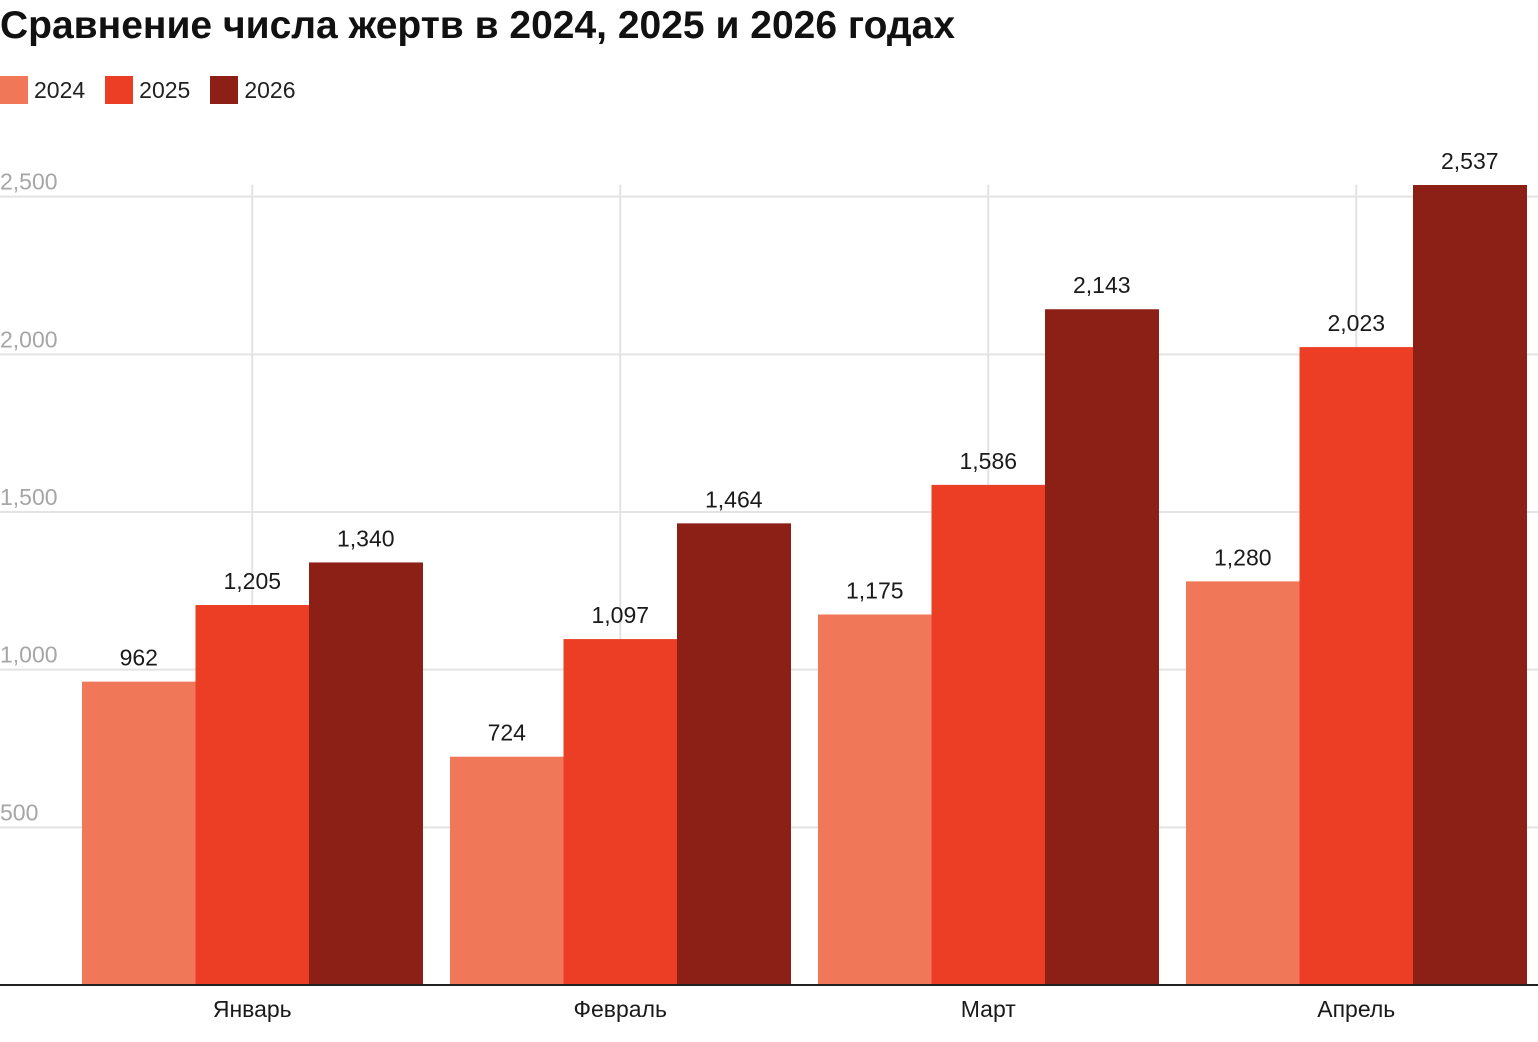 This screenshot has width=1538, height=1042. What do you see at coordinates (139, 658) in the screenshot?
I see `data-label: 962` at bounding box center [139, 658].